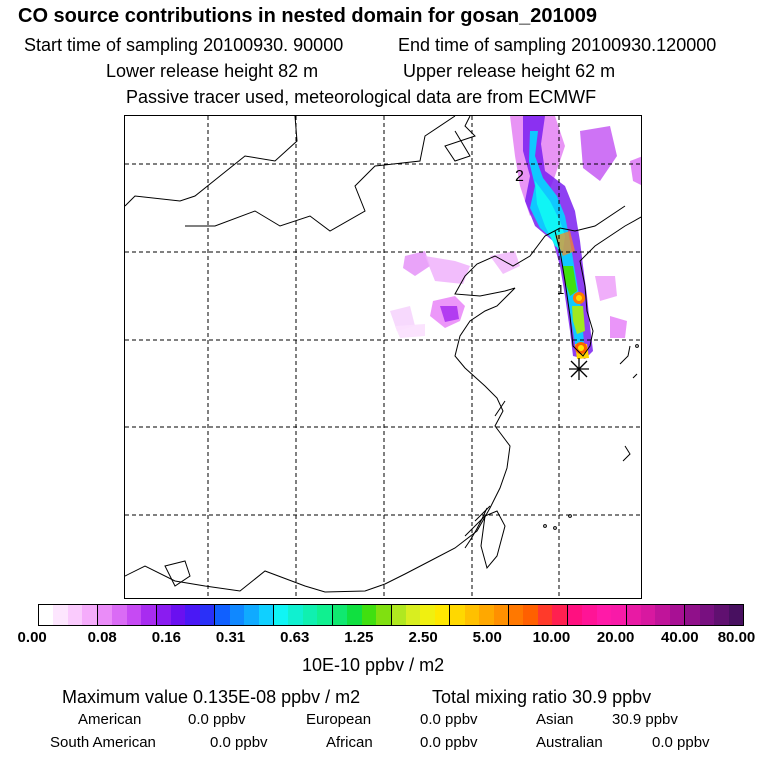 This screenshot has height=768, width=768. I want to click on colorbar-tick-label: 0.08, so click(102, 637).